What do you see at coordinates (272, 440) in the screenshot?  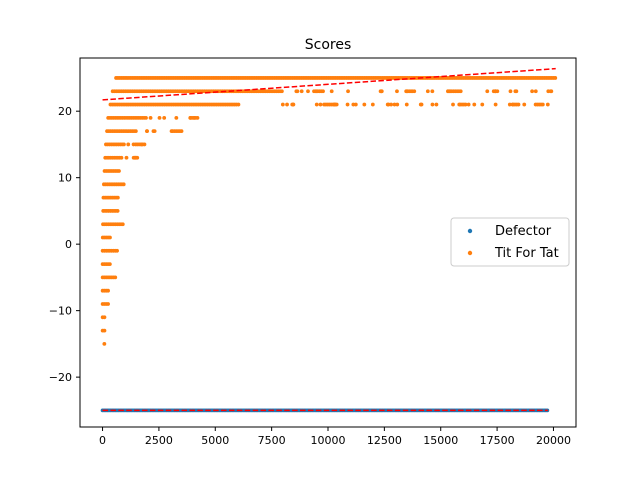 I see `x-tick-label: 7500` at bounding box center [272, 440].